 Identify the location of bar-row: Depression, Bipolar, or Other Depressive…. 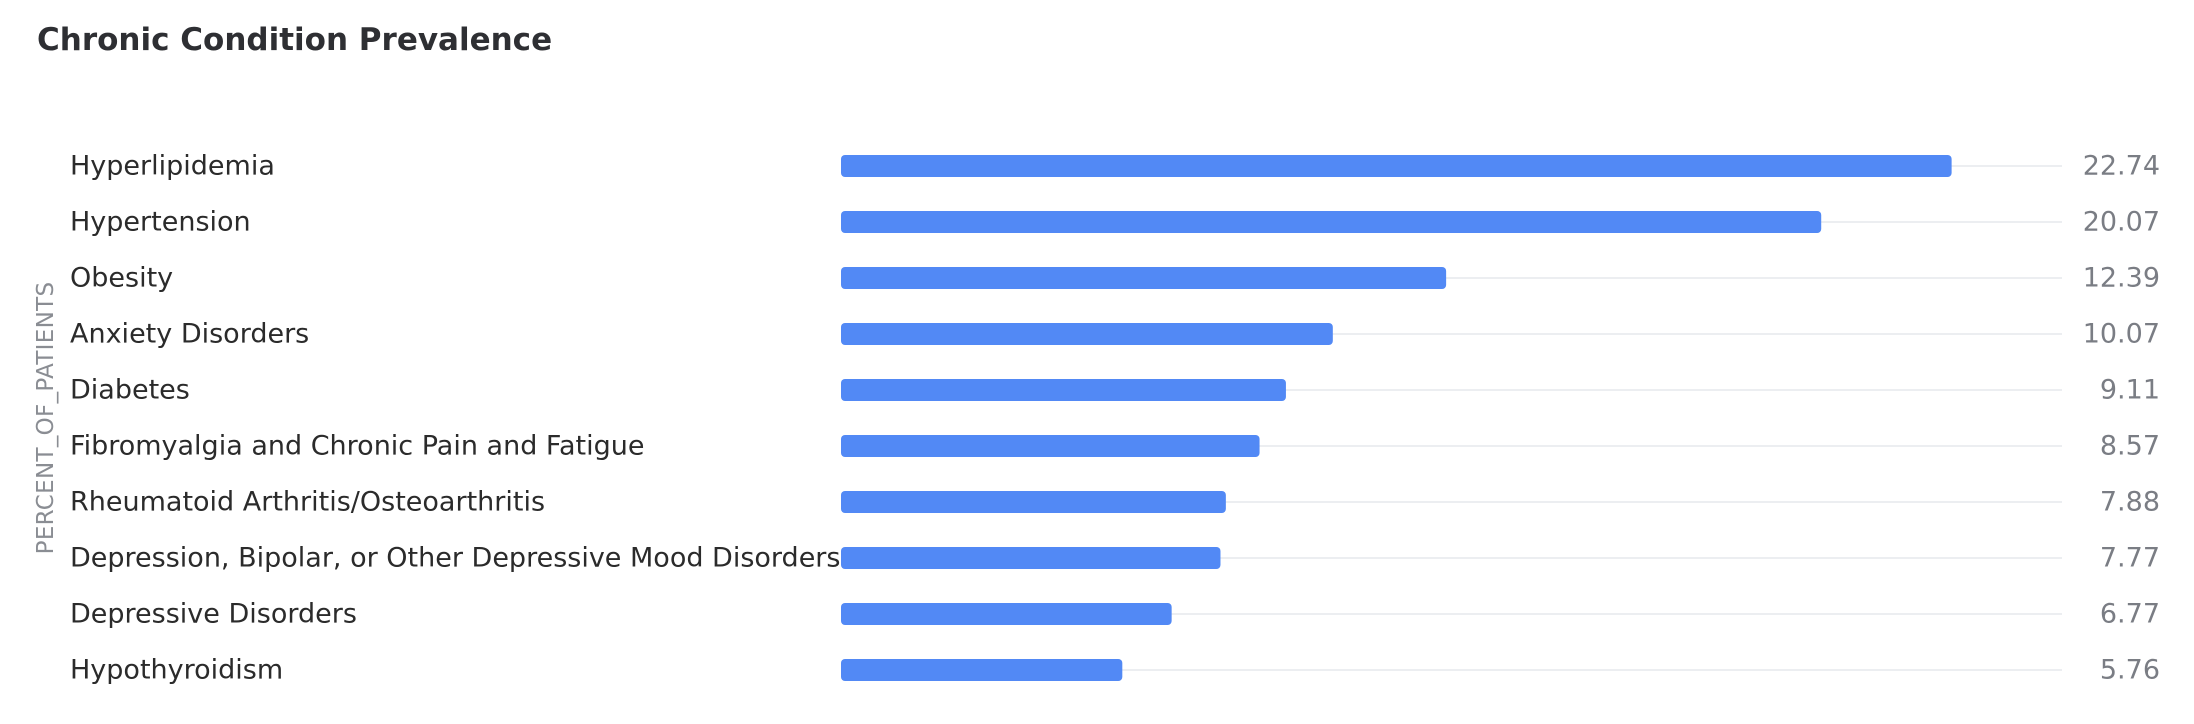
(1115, 558).